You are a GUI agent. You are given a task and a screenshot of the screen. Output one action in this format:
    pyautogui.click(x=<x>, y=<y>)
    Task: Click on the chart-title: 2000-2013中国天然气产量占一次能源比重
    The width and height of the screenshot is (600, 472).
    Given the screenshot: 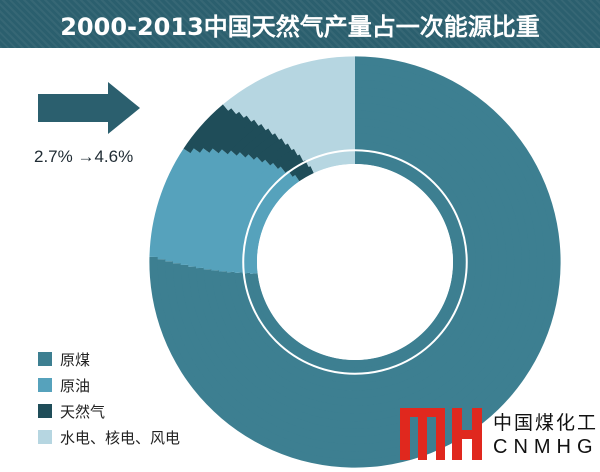 What is the action you would take?
    pyautogui.click(x=300, y=26)
    